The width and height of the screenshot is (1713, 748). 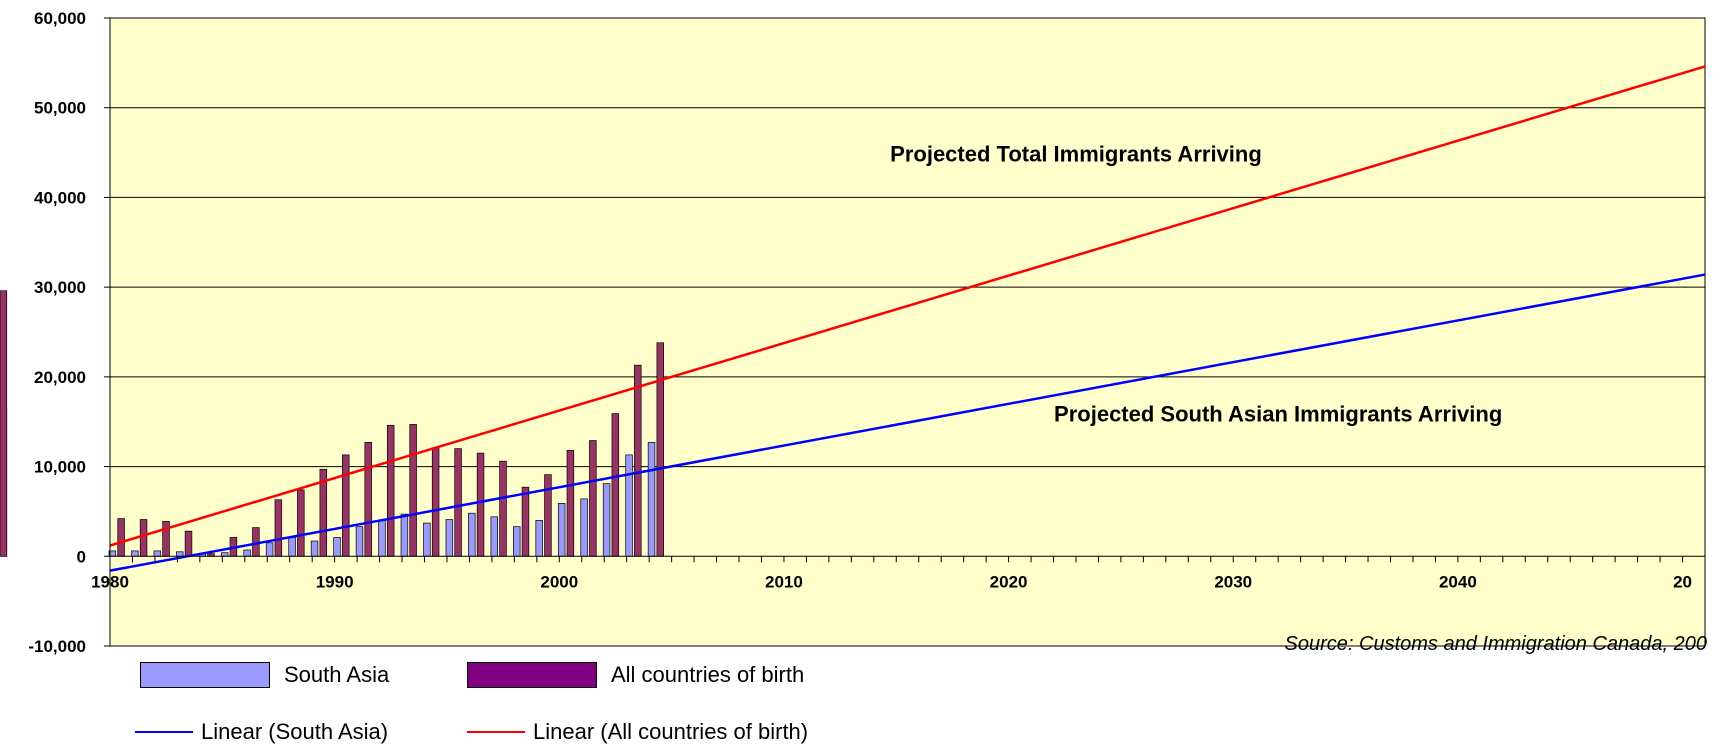 I want to click on legend-item-south-asia: South Asia, so click(x=264, y=675).